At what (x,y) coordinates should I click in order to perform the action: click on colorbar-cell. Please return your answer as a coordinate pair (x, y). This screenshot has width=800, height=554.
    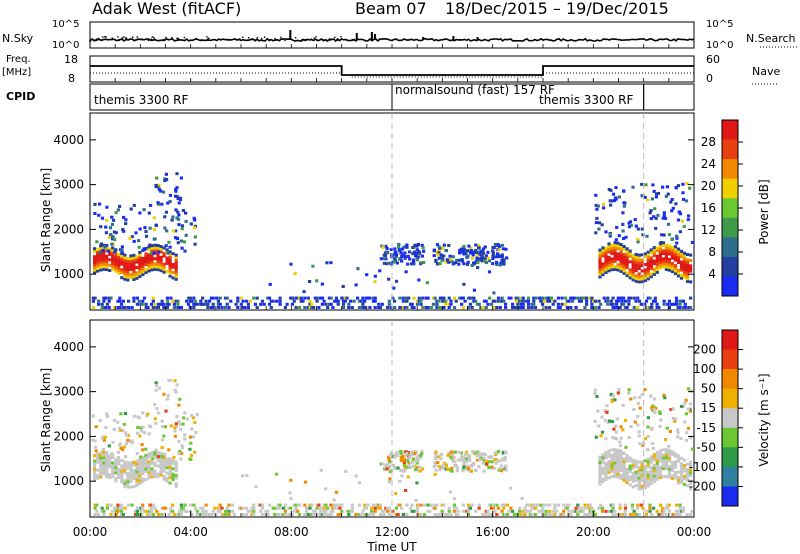
    Looking at the image, I should click on (730, 188).